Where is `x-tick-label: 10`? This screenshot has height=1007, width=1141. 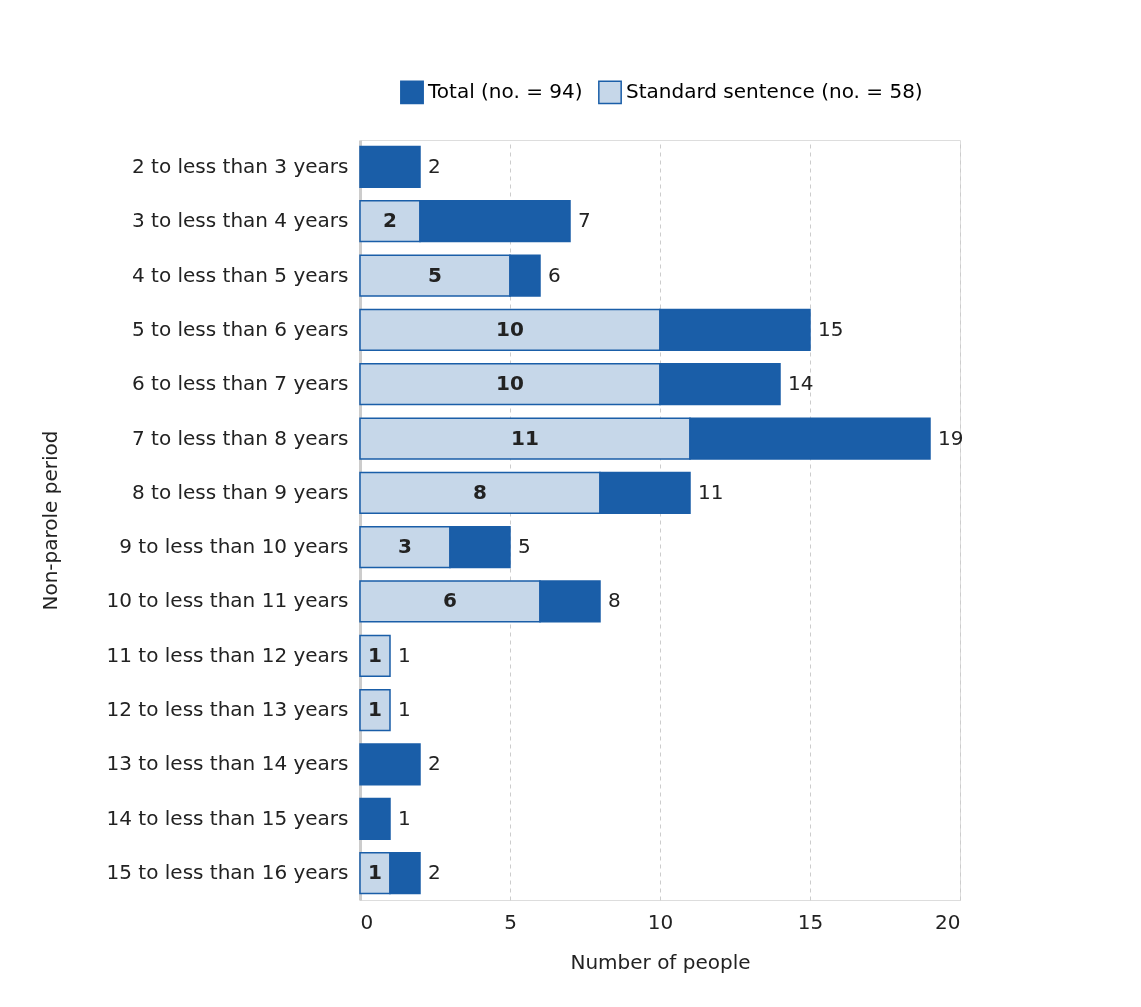
x-tick-label: 10 is located at coordinates (660, 921).